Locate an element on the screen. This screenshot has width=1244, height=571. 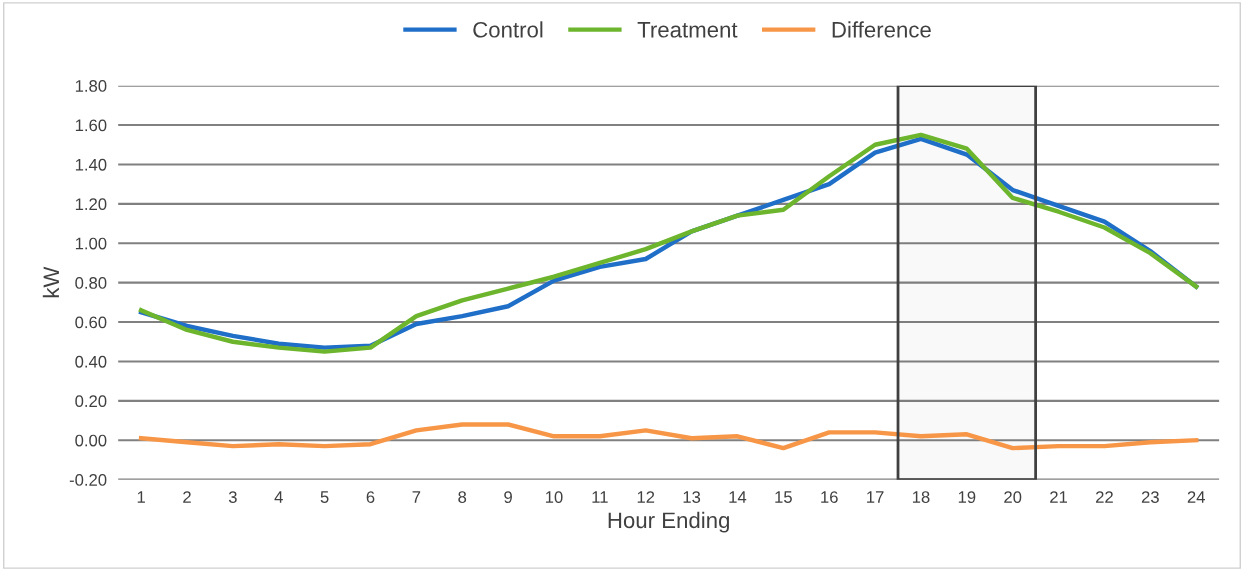
y-tick-label: 0.60 is located at coordinates (91, 322).